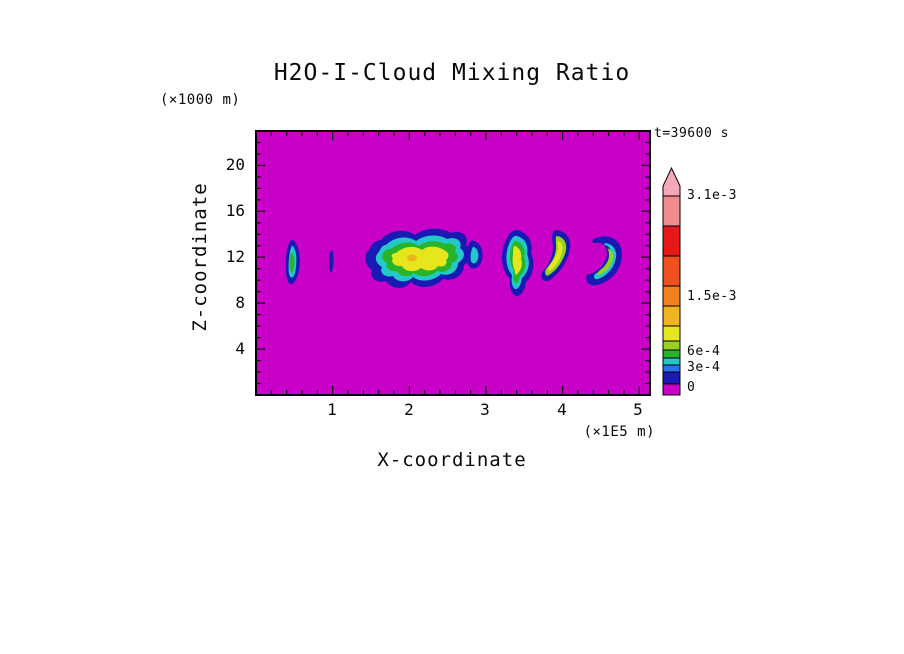 The image size is (904, 654). Describe the element at coordinates (240, 302) in the screenshot. I see `y-tick-label-8: 8` at that location.